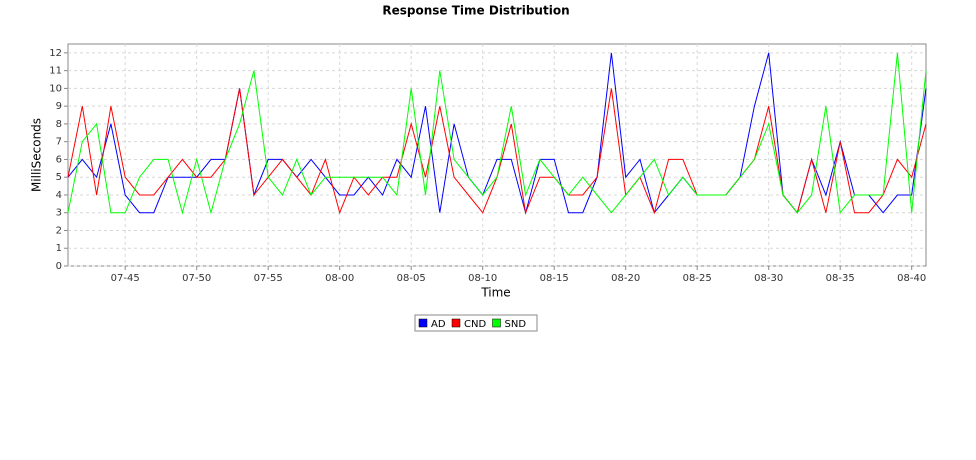  What do you see at coordinates (911, 278) in the screenshot?
I see `x-tick-label: 08-40` at bounding box center [911, 278].